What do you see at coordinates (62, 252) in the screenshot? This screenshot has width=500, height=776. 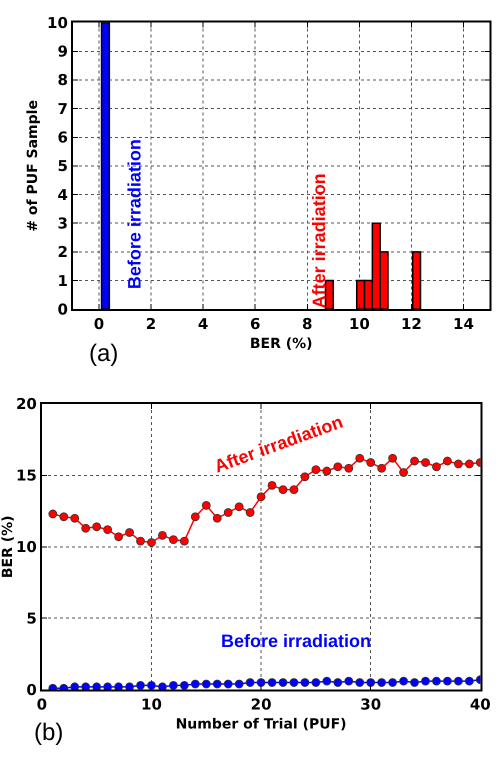 I see `y-tick-label: 2` at bounding box center [62, 252].